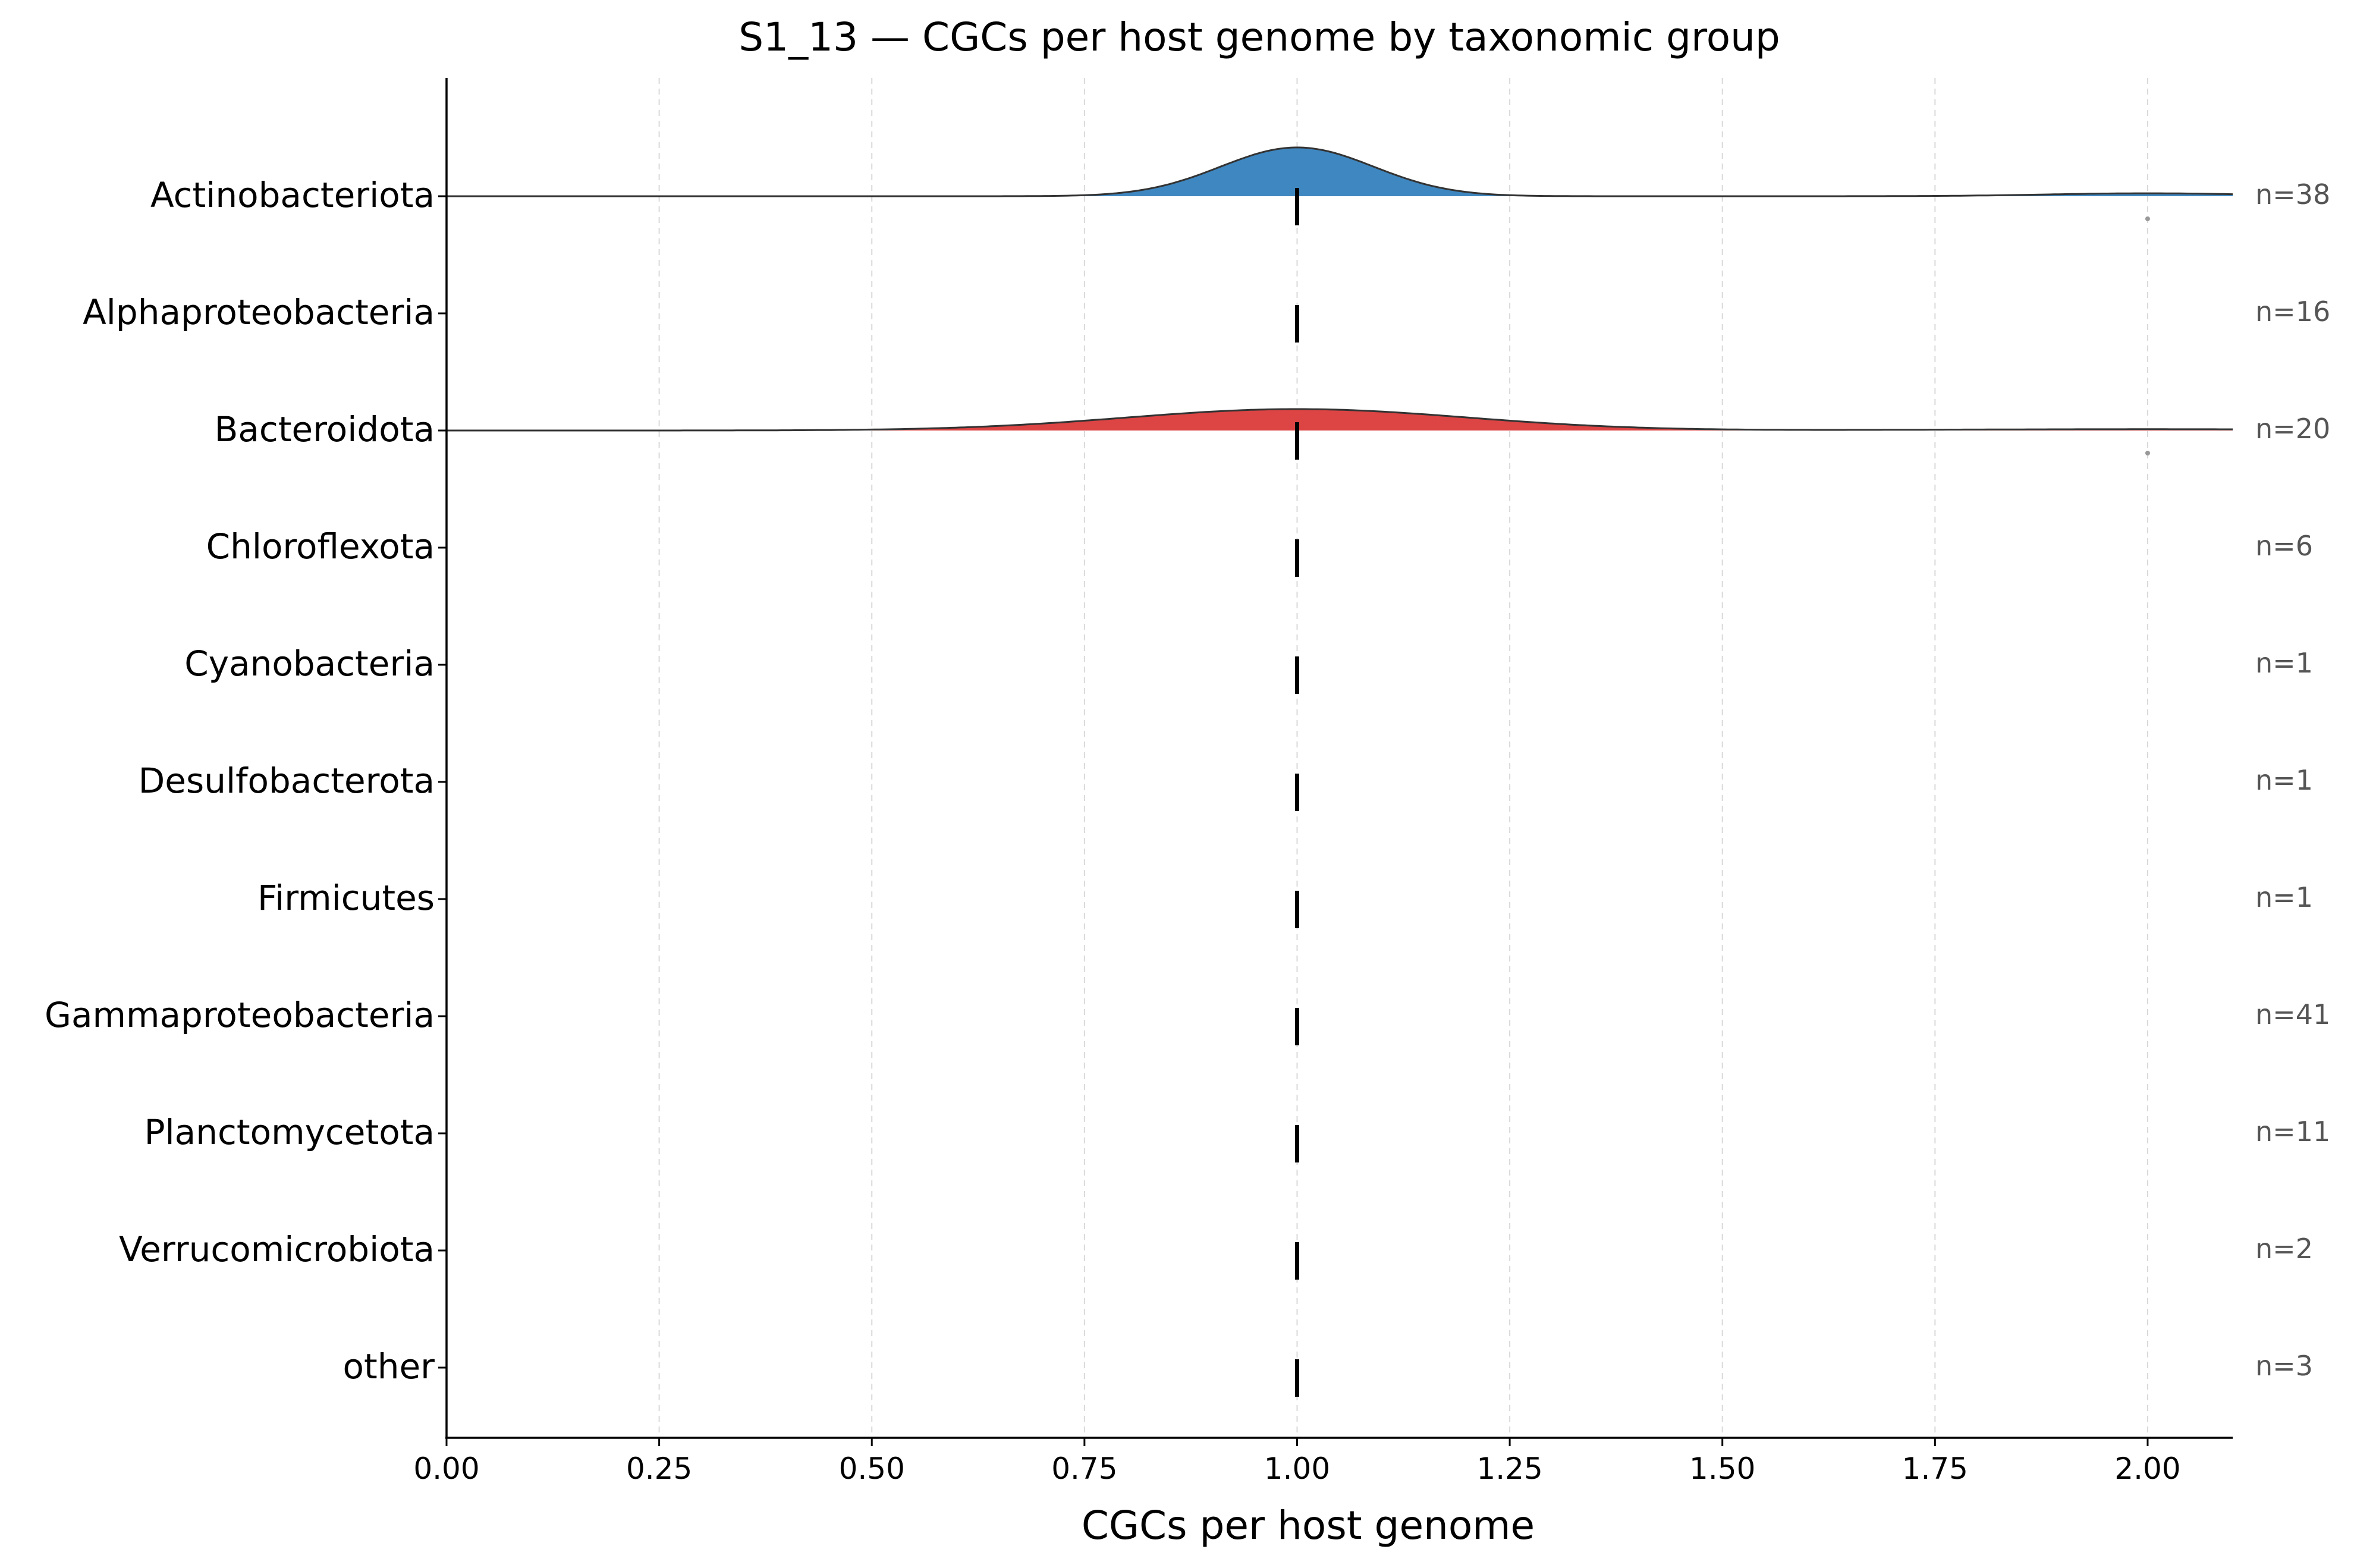 The height and width of the screenshot is (1568, 2354). Describe the element at coordinates (289, 1132) in the screenshot. I see `group-label: Planctomycetota` at that location.